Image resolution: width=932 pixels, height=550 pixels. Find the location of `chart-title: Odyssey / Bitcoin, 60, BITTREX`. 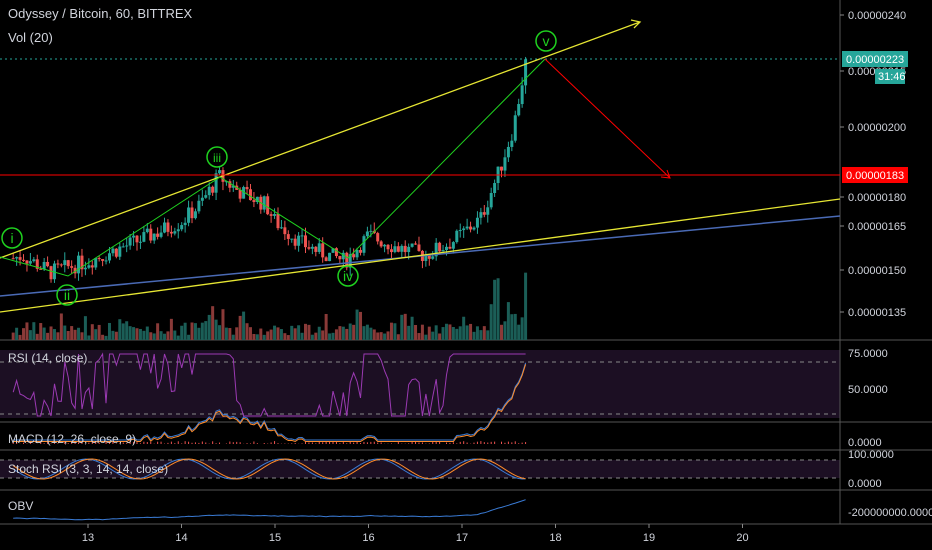

chart-title: Odyssey / Bitcoin, 60, BITTREX is located at coordinates (100, 13).